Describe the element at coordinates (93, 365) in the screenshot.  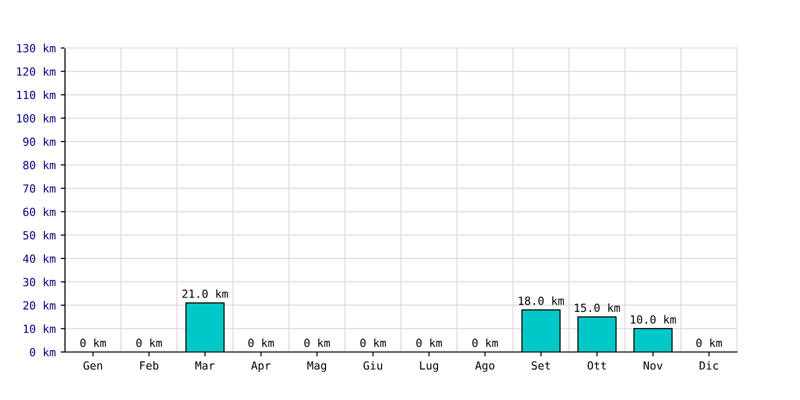
I see `x-tick-label: Gen` at that location.